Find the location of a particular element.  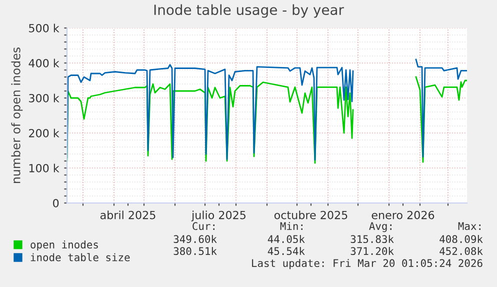

x-tick-label: octubre 2025 is located at coordinates (311, 215).